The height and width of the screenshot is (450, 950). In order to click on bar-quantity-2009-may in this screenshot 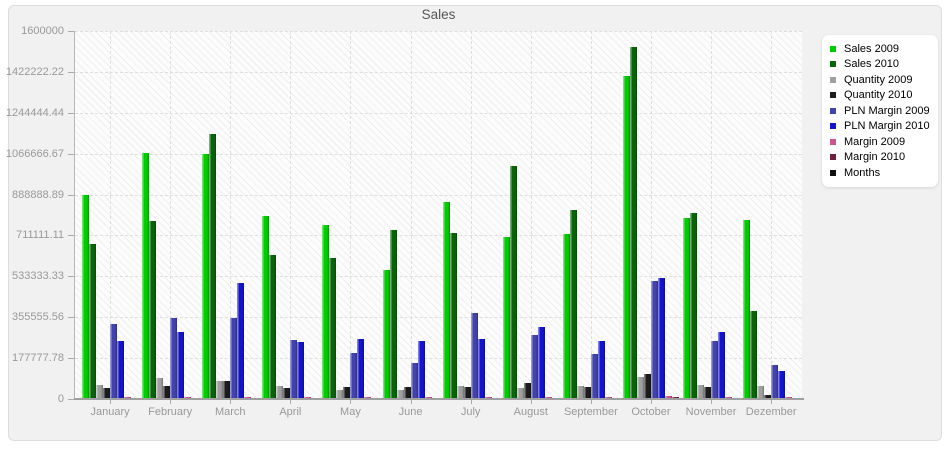, I will do `click(340, 394)`.